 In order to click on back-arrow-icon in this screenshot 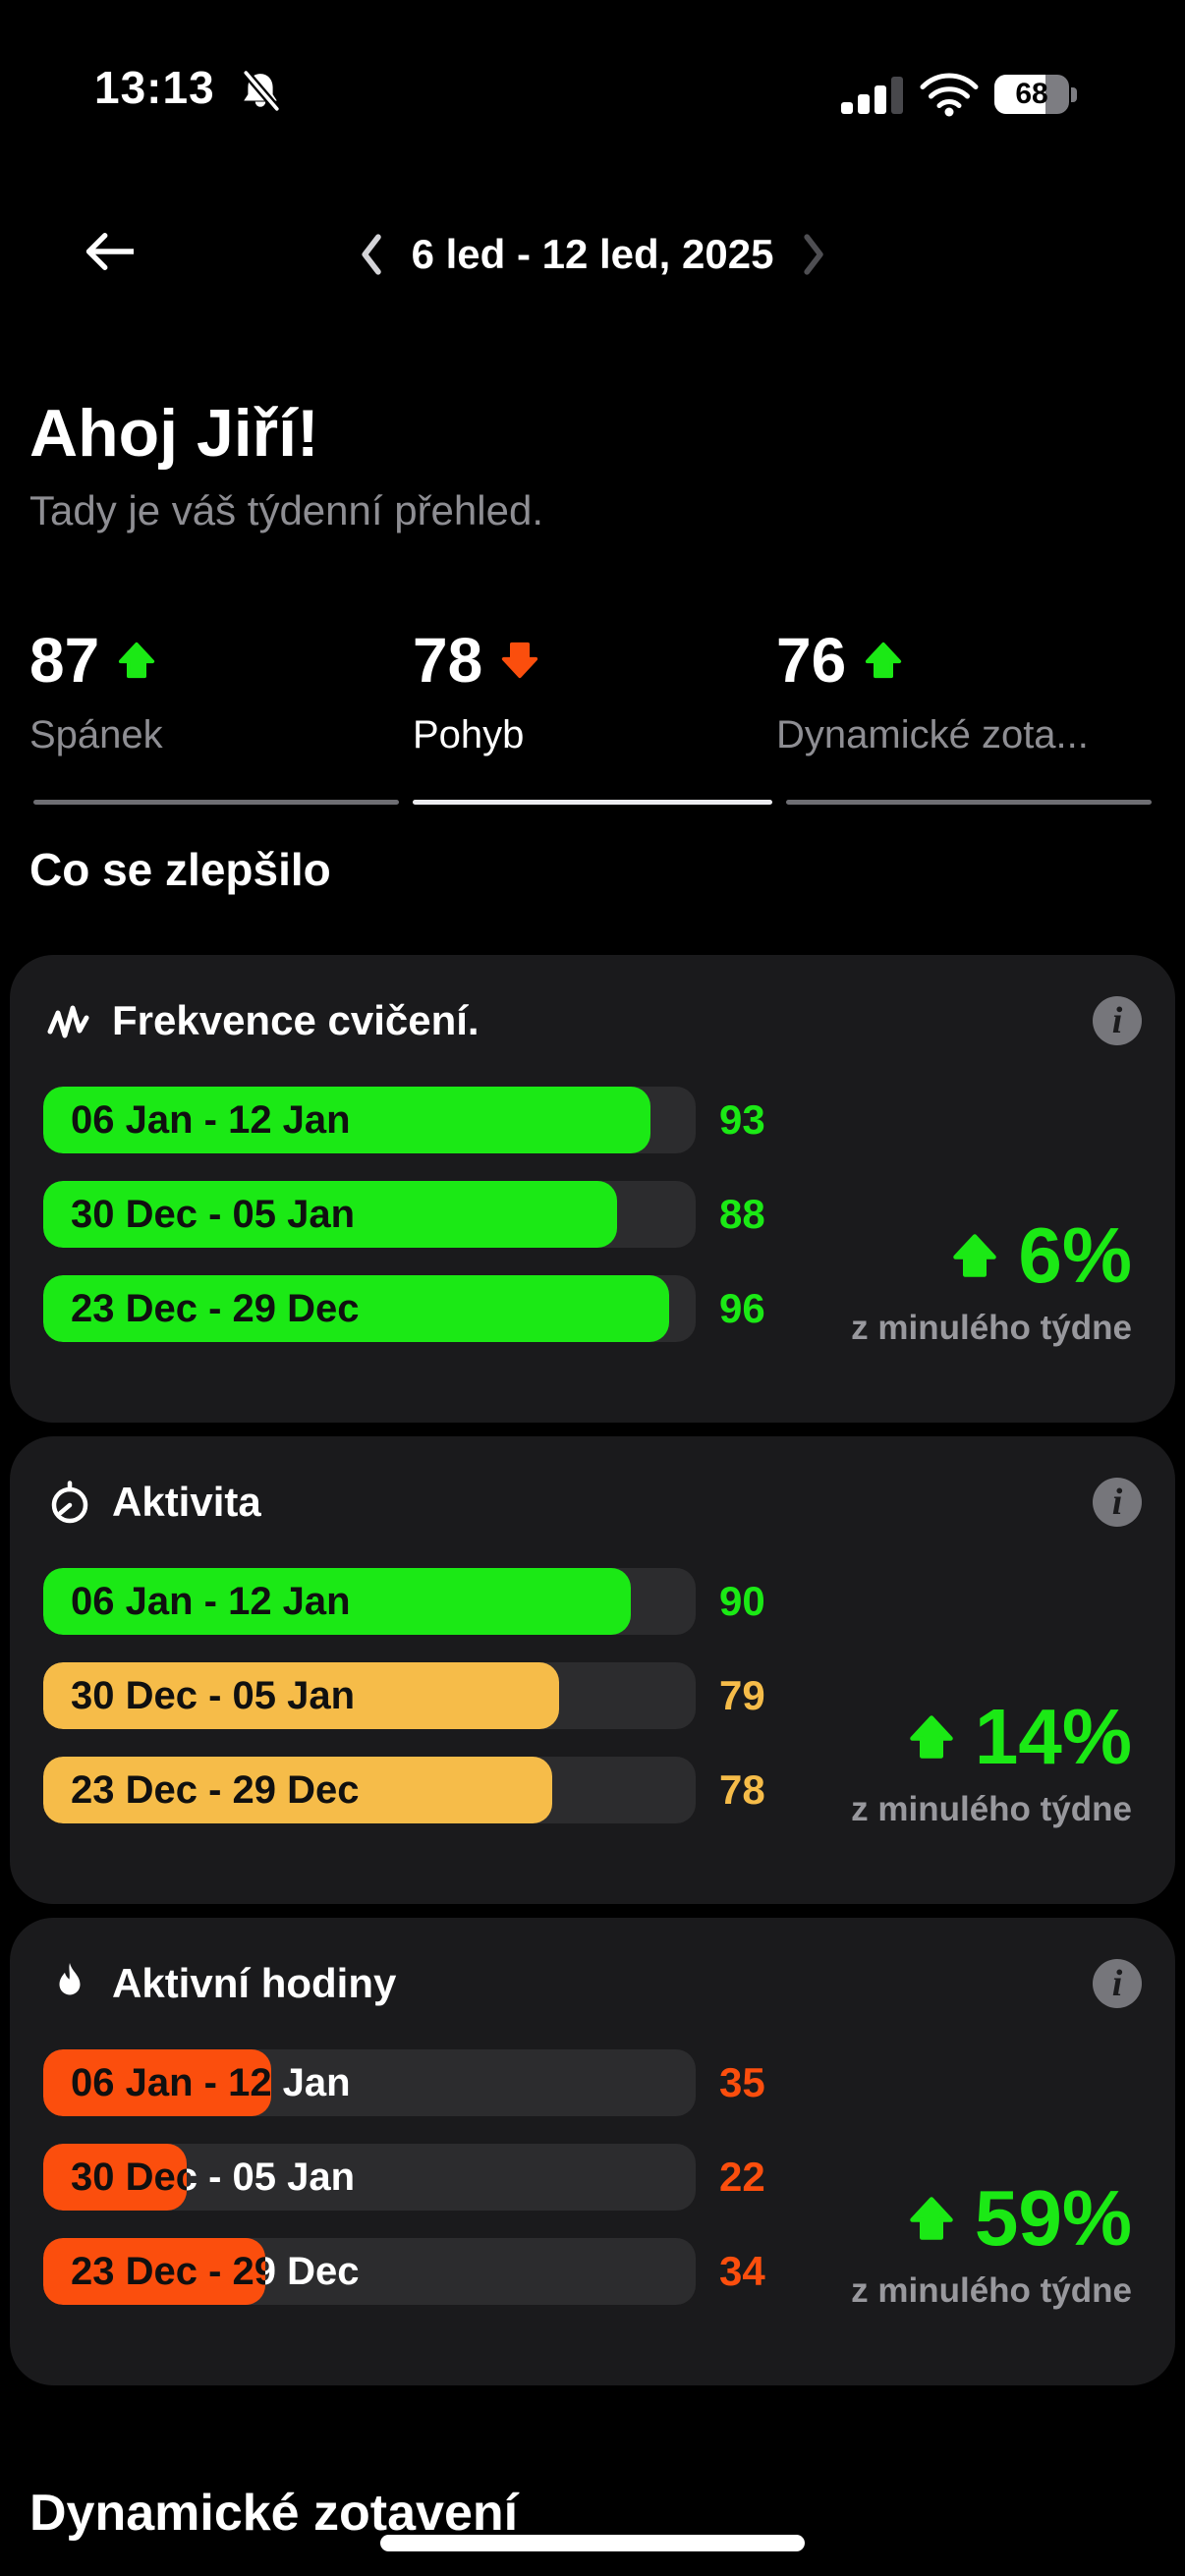, I will do `click(111, 251)`.